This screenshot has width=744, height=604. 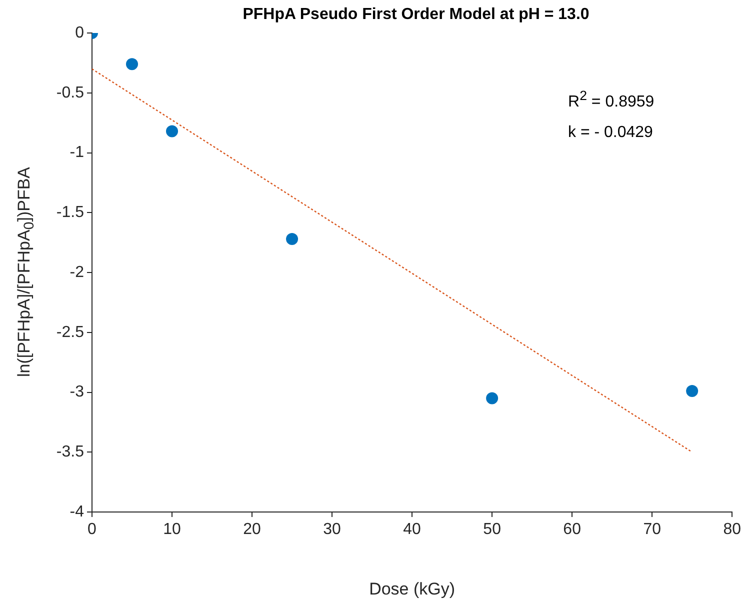 What do you see at coordinates (70, 93) in the screenshot?
I see `y-tick-label: -0.5` at bounding box center [70, 93].